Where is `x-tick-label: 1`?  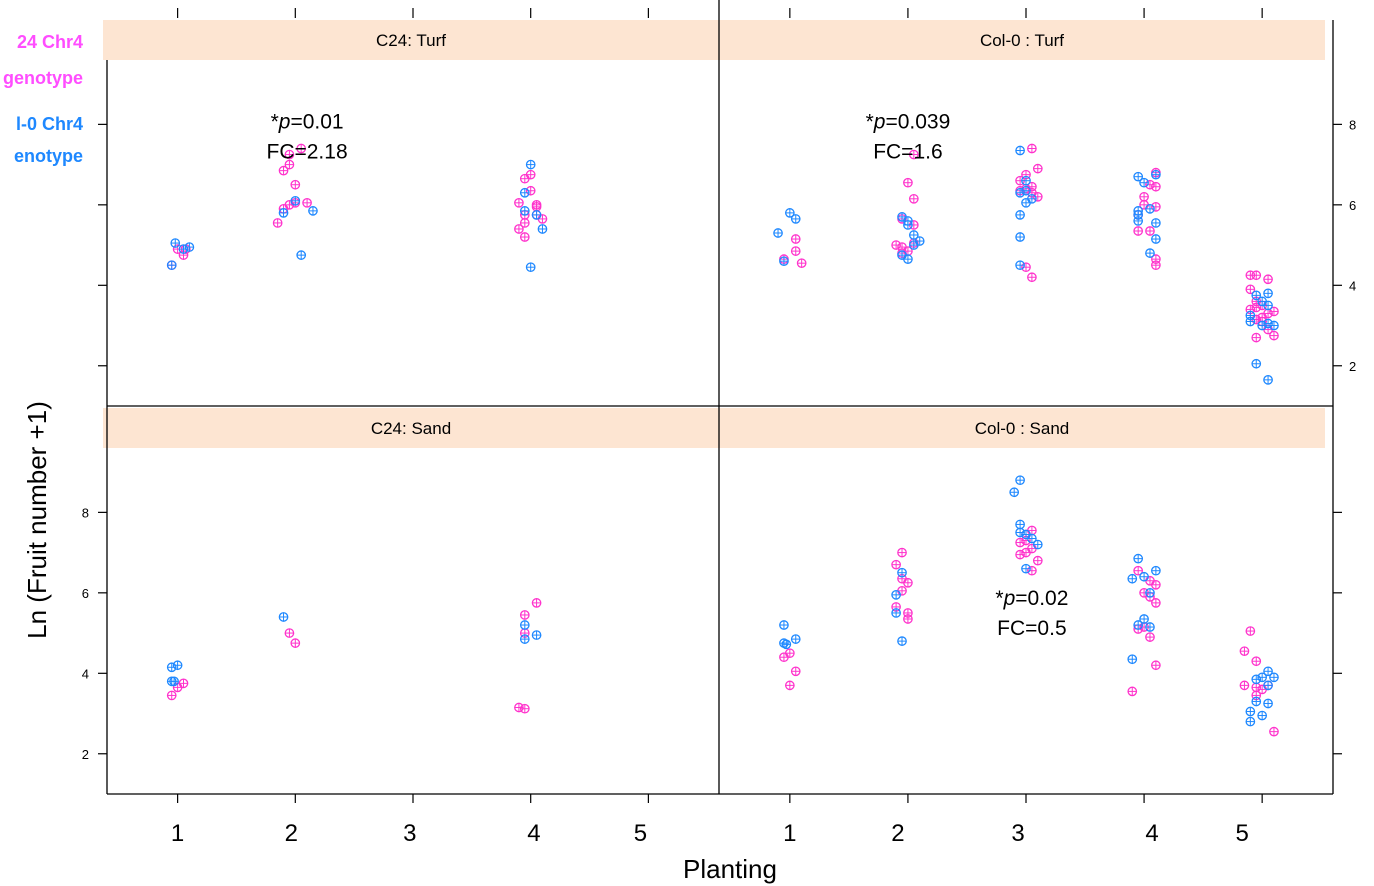
x-tick-label: 1 is located at coordinates (177, 833).